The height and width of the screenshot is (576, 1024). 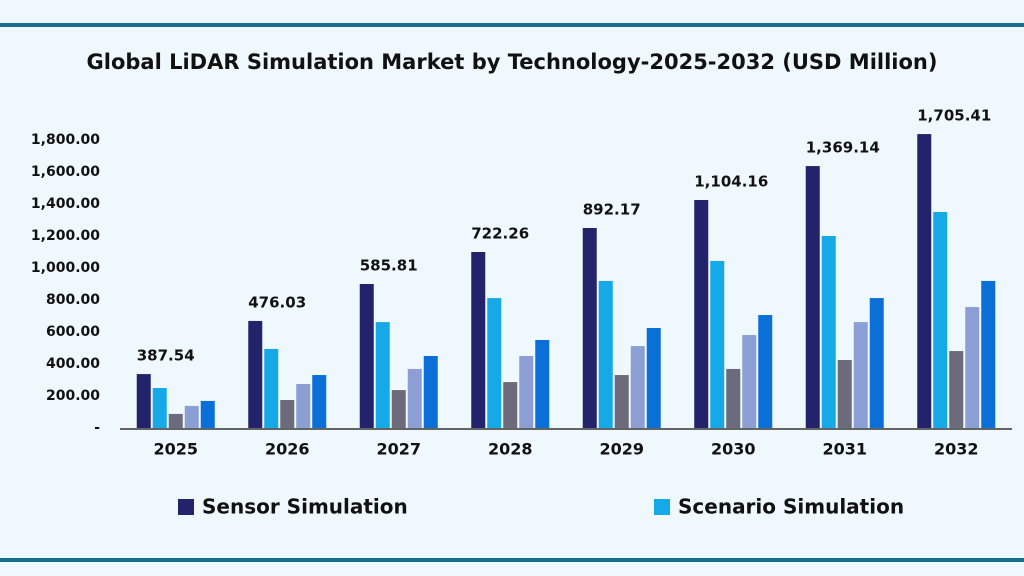 I want to click on y-tick-label: 800.00, so click(x=73, y=300).